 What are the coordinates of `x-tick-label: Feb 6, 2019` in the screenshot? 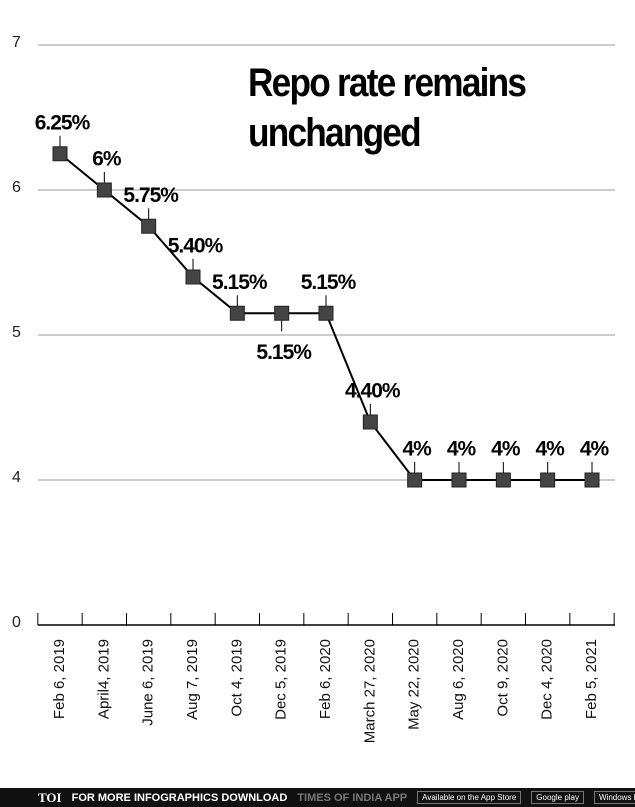 It's located at (59, 679).